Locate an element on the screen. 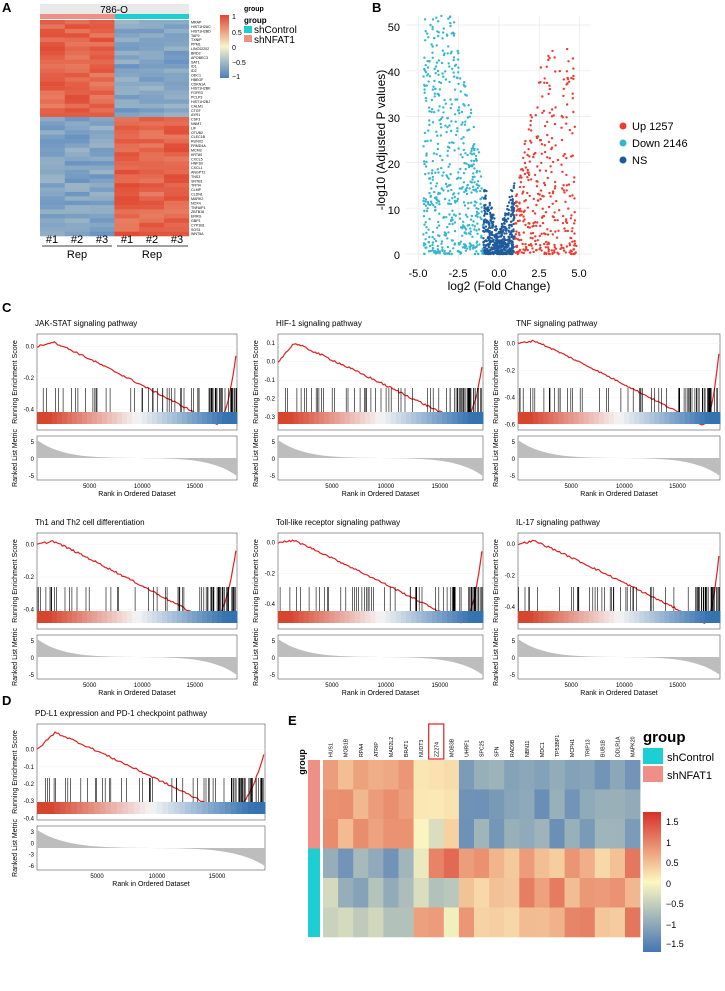 This screenshot has height=991, width=725. panel-label-b: B is located at coordinates (376, 7).